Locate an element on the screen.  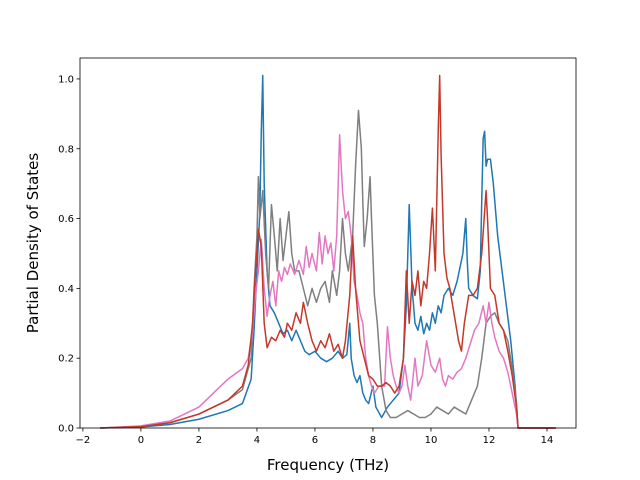
x-tick-label: 4 is located at coordinates (257, 440).